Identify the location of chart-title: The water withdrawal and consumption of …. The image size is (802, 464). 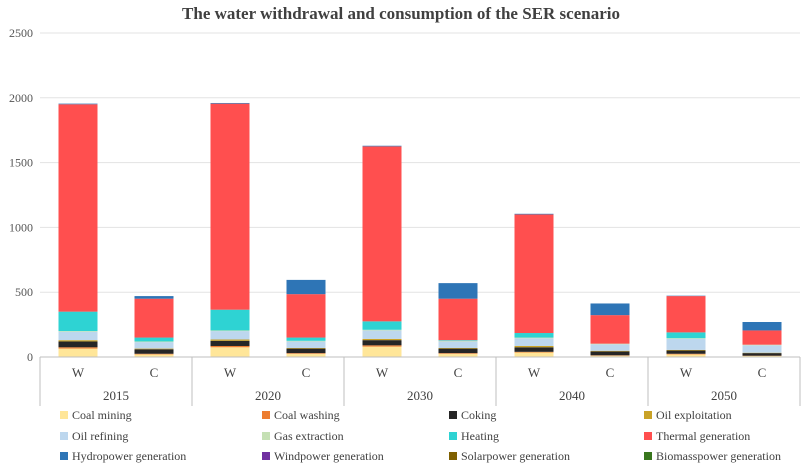
(401, 13).